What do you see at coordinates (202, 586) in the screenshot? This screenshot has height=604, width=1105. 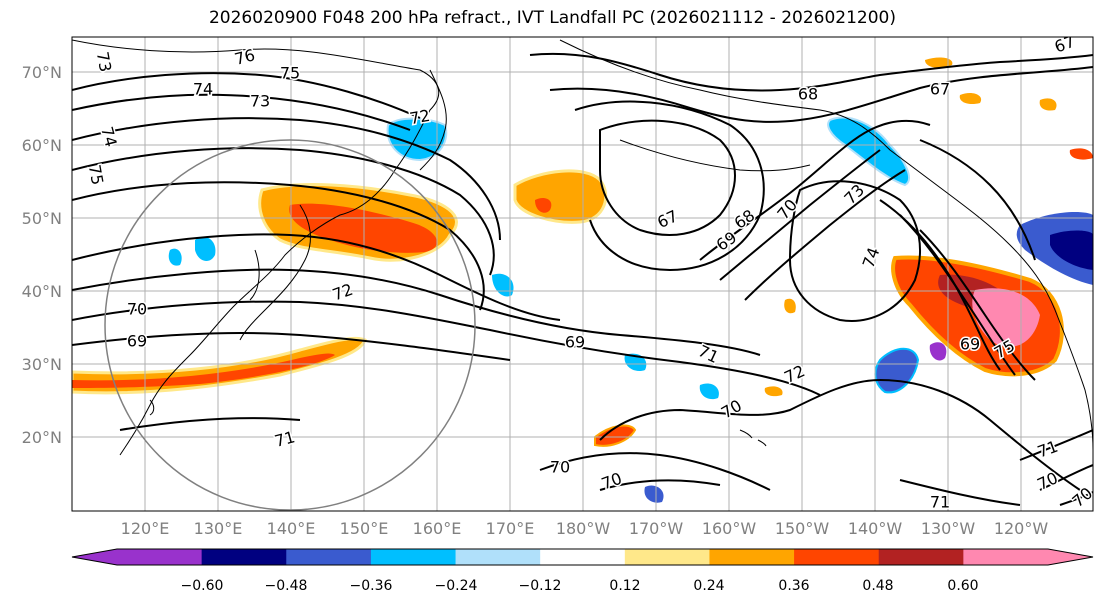 I see `colorbar-tick-label: −0.60` at bounding box center [202, 586].